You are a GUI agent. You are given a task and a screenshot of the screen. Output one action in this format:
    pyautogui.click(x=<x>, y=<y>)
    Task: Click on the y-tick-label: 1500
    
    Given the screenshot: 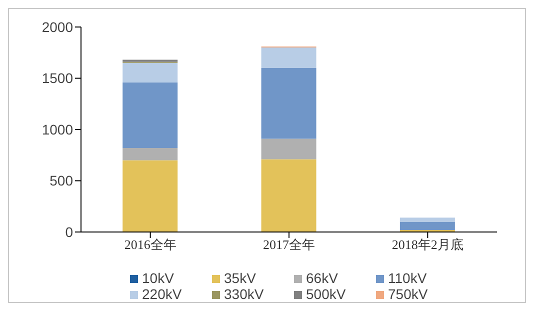 What is the action you would take?
    pyautogui.click(x=58, y=78)
    